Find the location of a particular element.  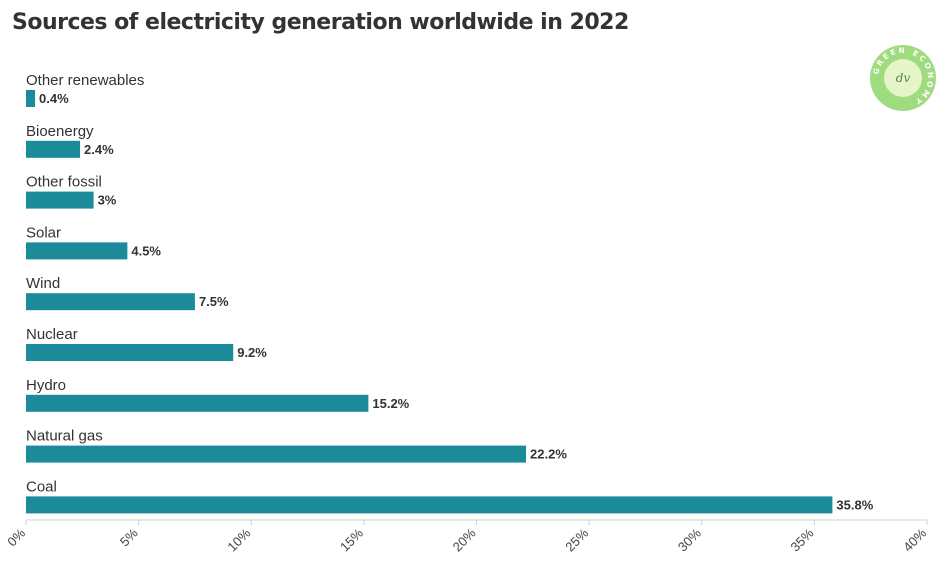

x-tick-label: 40% is located at coordinates (914, 539).